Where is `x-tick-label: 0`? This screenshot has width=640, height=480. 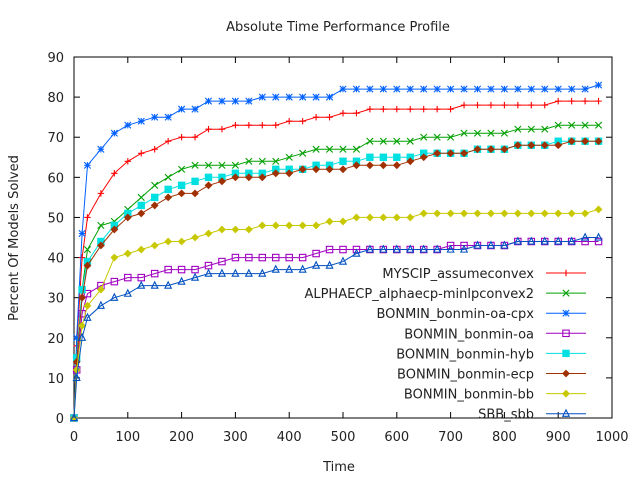 x-tick-label: 0 is located at coordinates (74, 437).